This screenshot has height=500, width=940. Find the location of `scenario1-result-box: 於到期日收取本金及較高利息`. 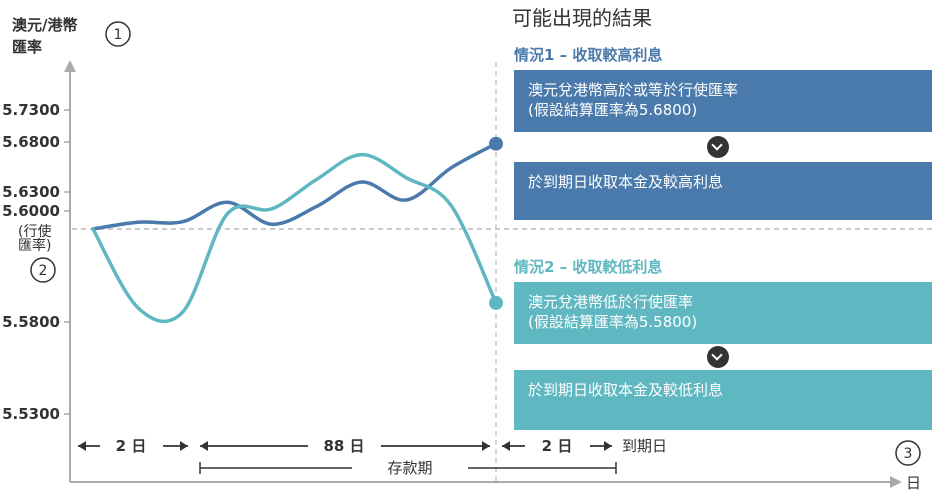

scenario1-result-box: 於到期日收取本金及較高利息 is located at coordinates (723, 191).